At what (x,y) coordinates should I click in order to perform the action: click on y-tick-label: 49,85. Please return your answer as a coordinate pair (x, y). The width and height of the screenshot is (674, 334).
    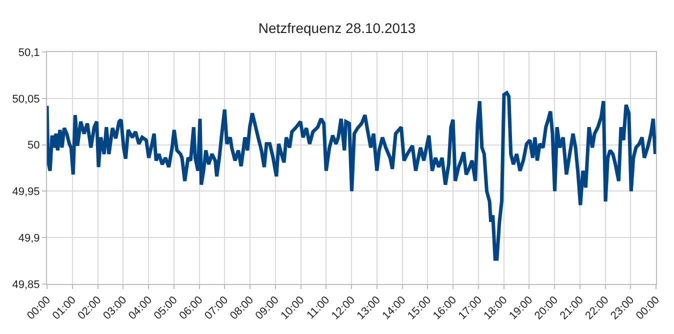
    Looking at the image, I should click on (26, 284).